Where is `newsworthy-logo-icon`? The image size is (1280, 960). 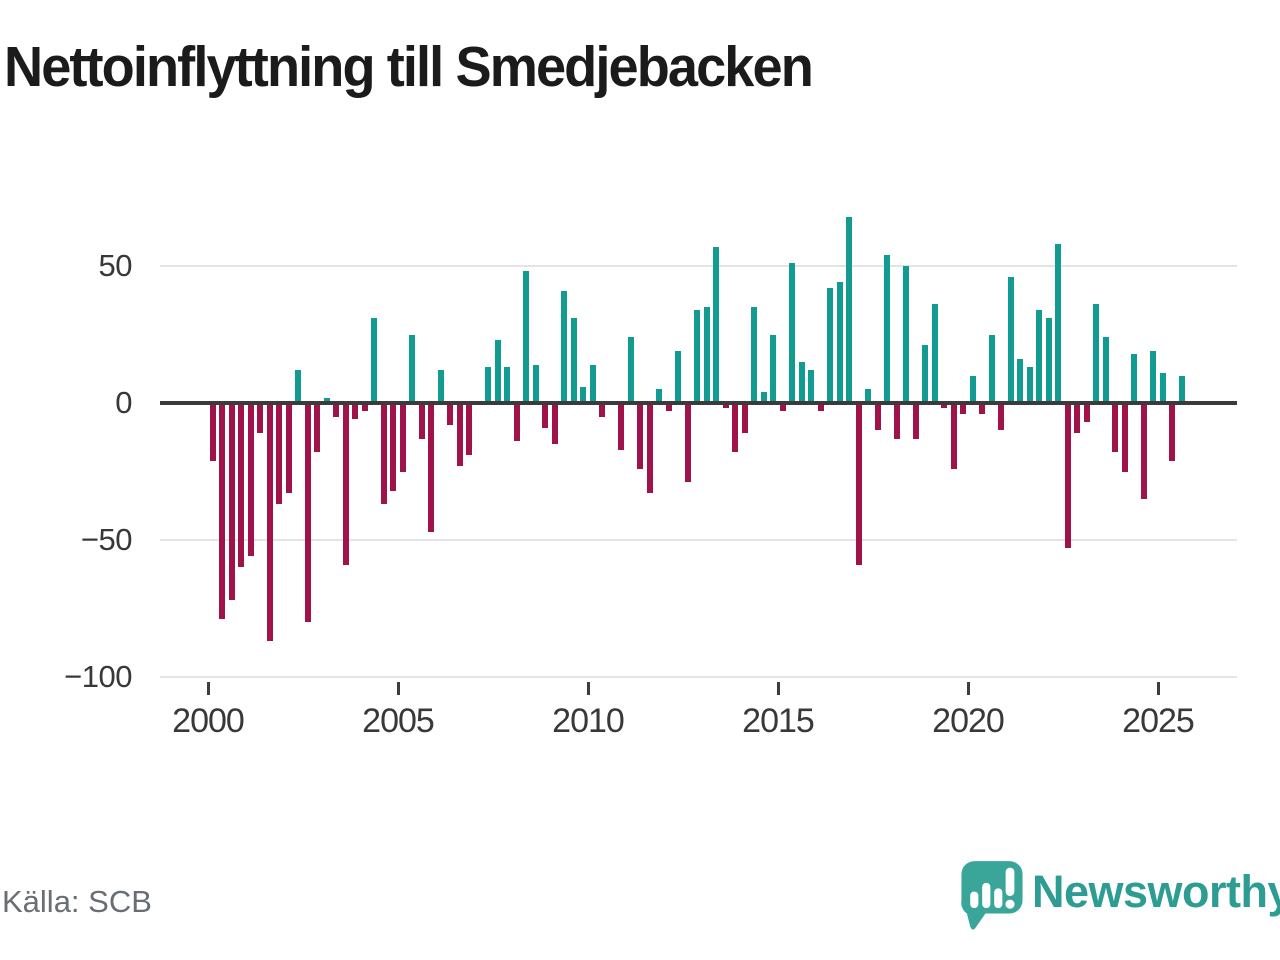 newsworthy-logo-icon is located at coordinates (992, 895).